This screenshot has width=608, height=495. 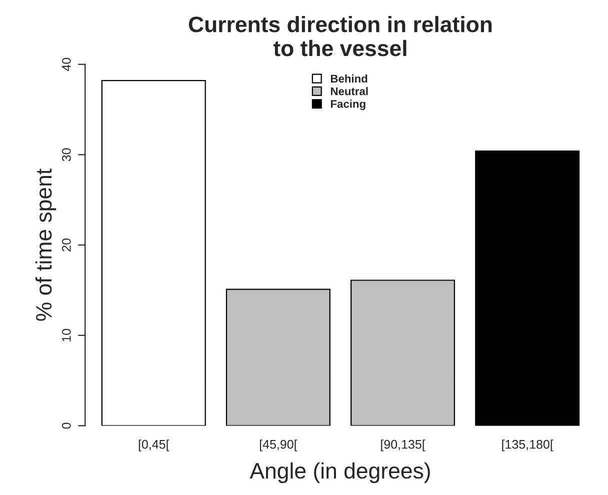 I want to click on legend-label: Behind, so click(x=349, y=78).